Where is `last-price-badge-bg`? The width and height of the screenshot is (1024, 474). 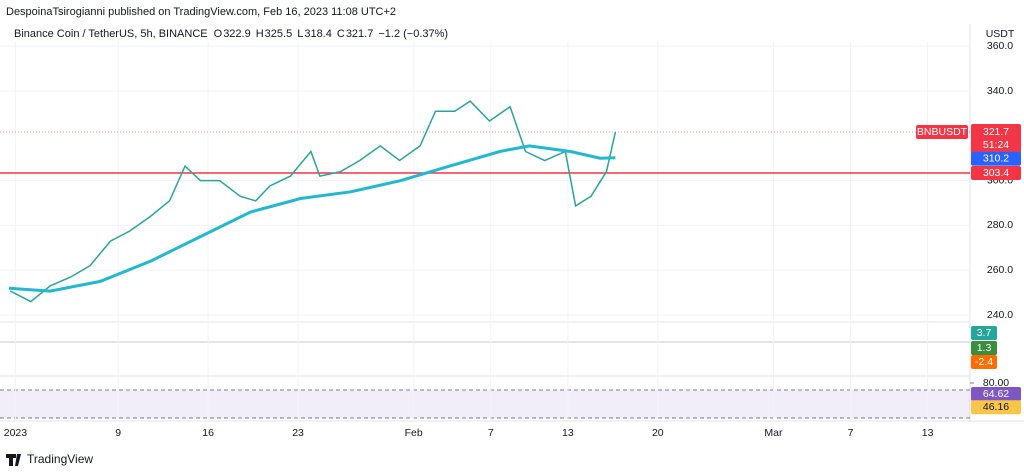
last-price-badge-bg is located at coordinates (996, 139).